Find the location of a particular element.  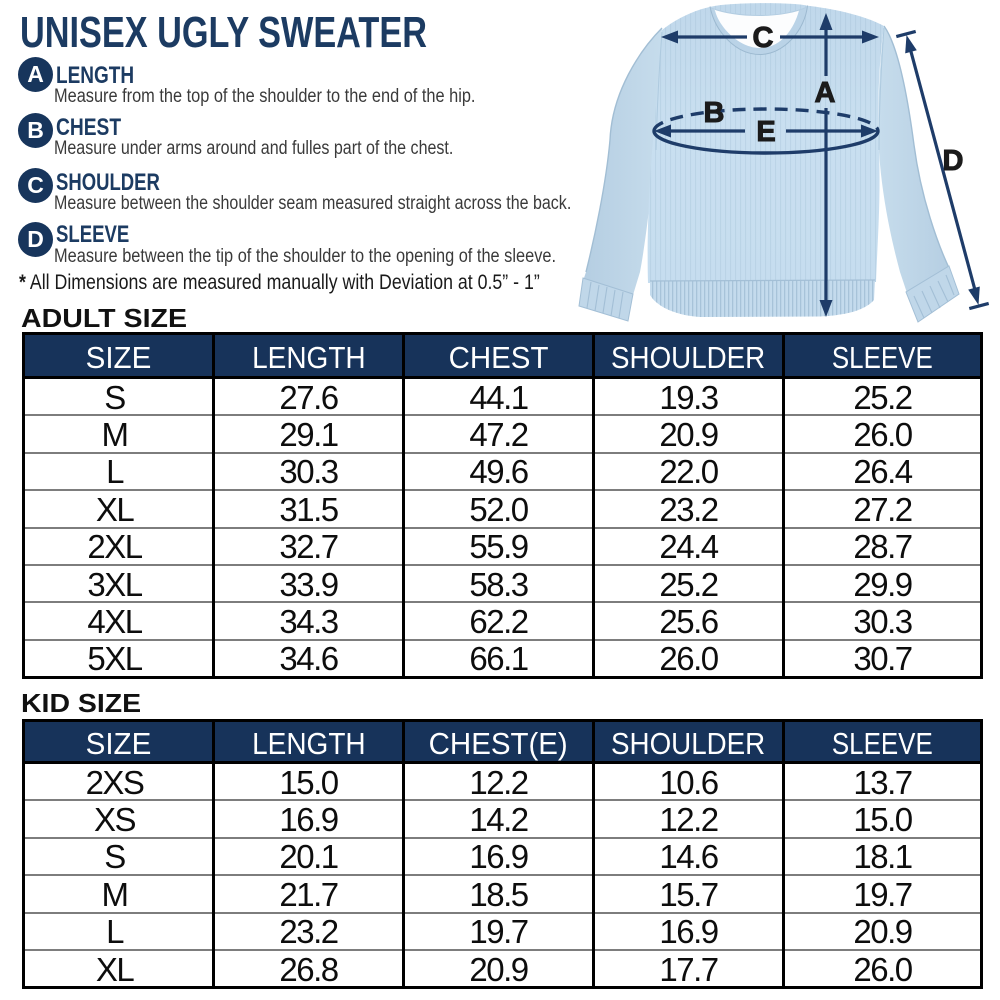

svg-text: D is located at coordinates (953, 161).